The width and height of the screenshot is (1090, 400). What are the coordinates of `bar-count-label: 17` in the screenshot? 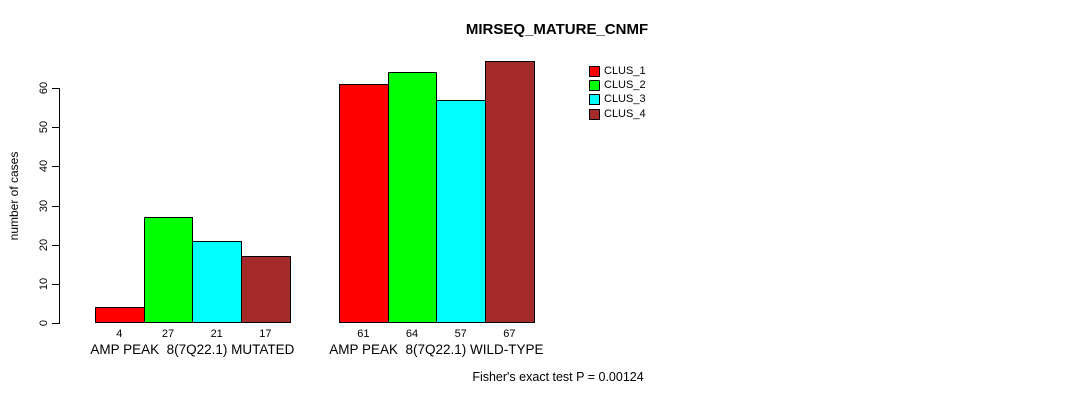 It's located at (265, 334).